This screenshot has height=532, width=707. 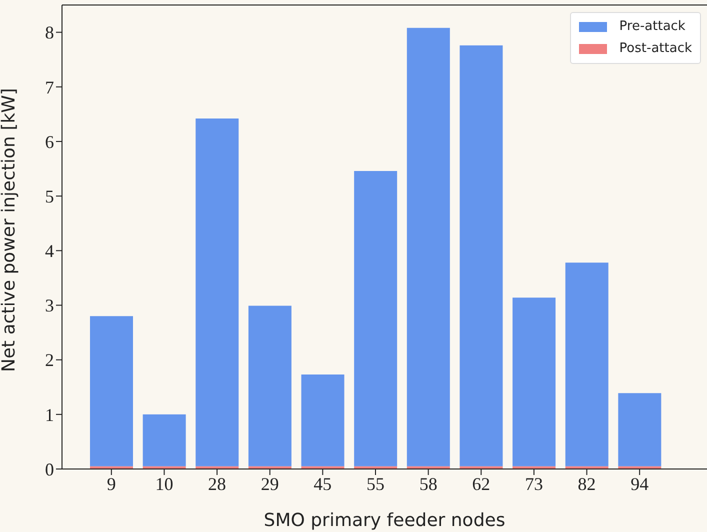 What do you see at coordinates (652, 27) in the screenshot?
I see `legend-label: Pre-attack` at bounding box center [652, 27].